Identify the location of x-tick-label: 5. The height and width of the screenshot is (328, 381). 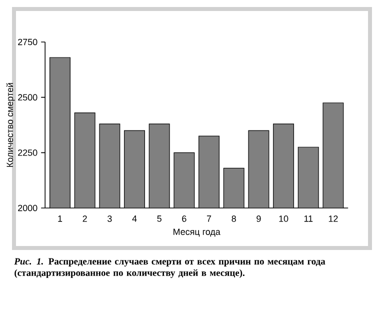
(159, 219).